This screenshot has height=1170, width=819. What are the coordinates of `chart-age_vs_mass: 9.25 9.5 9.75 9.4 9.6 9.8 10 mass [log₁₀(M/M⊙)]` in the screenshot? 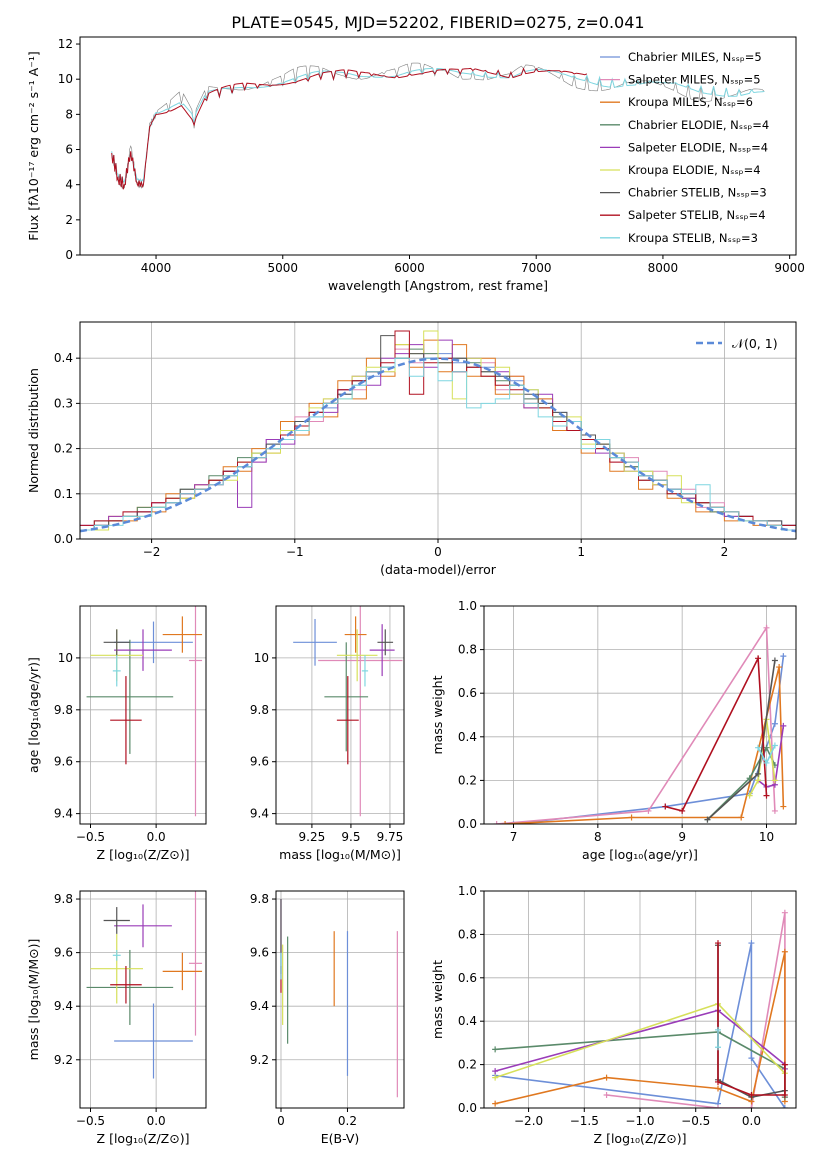 It's located at (327, 733).